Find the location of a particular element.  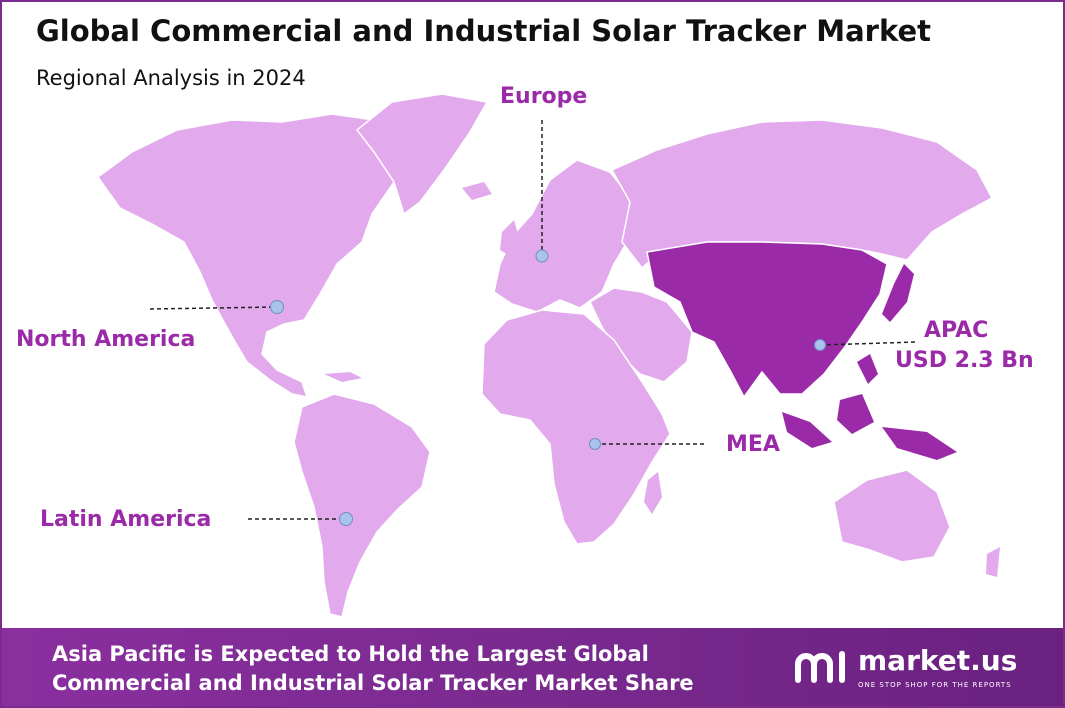

europe-marker is located at coordinates (542, 256).